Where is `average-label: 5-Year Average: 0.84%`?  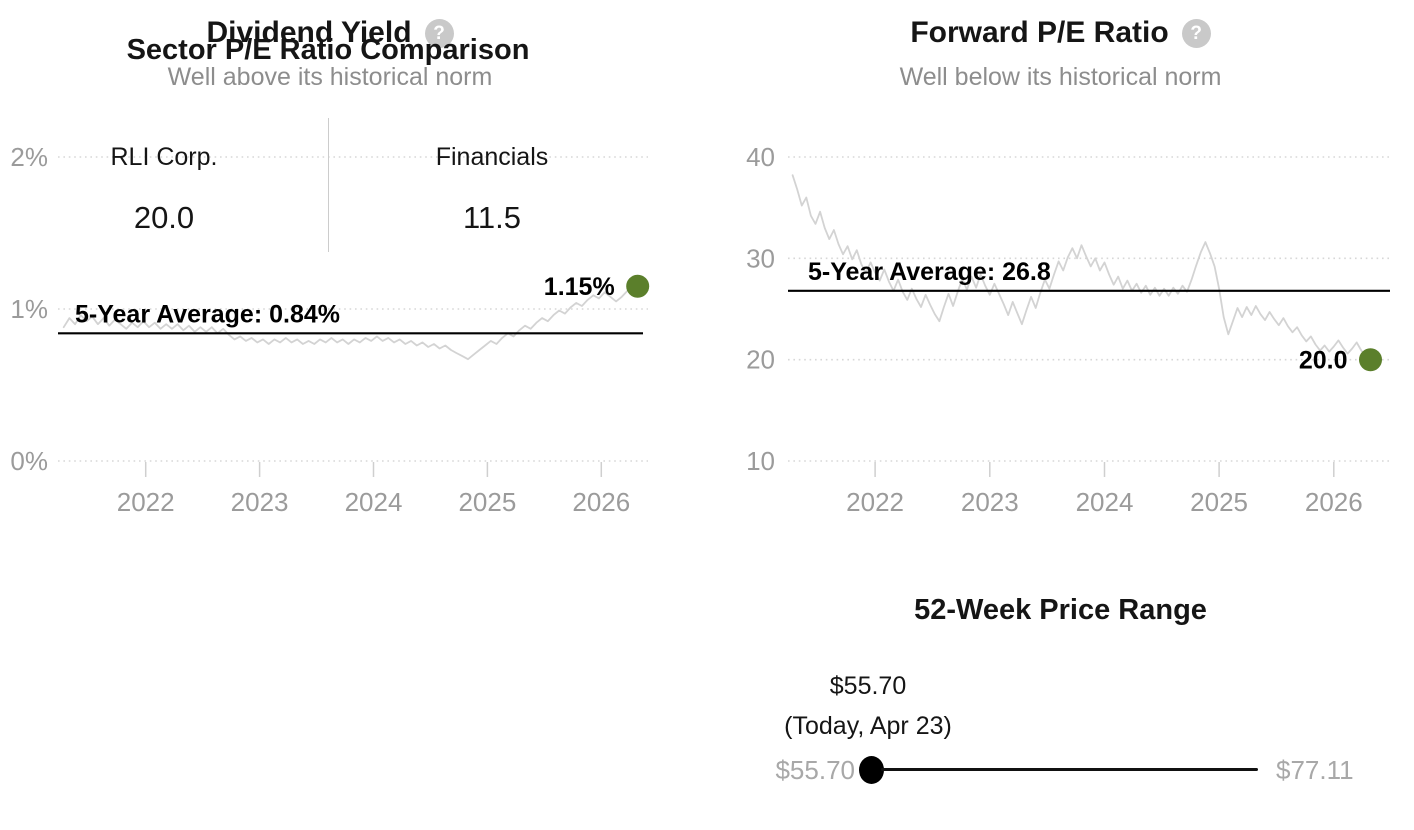
average-label: 5-Year Average: 0.84% is located at coordinates (207, 314).